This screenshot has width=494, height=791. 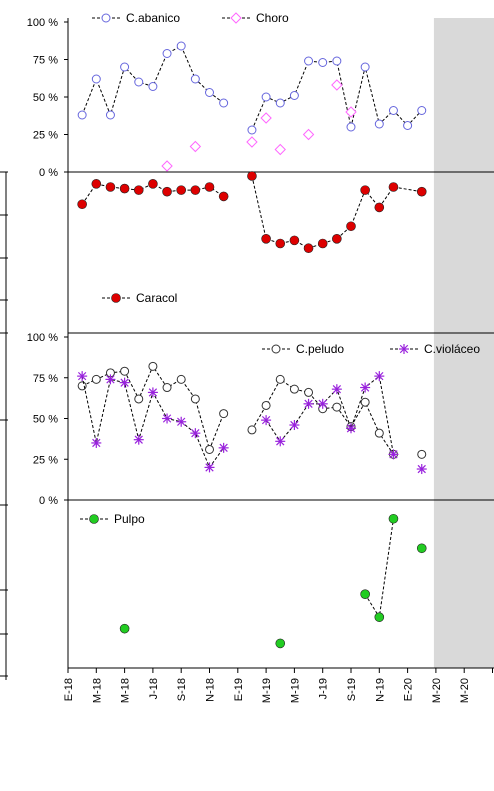 I want to click on x-tick-label: M-19, so click(x=267, y=690).